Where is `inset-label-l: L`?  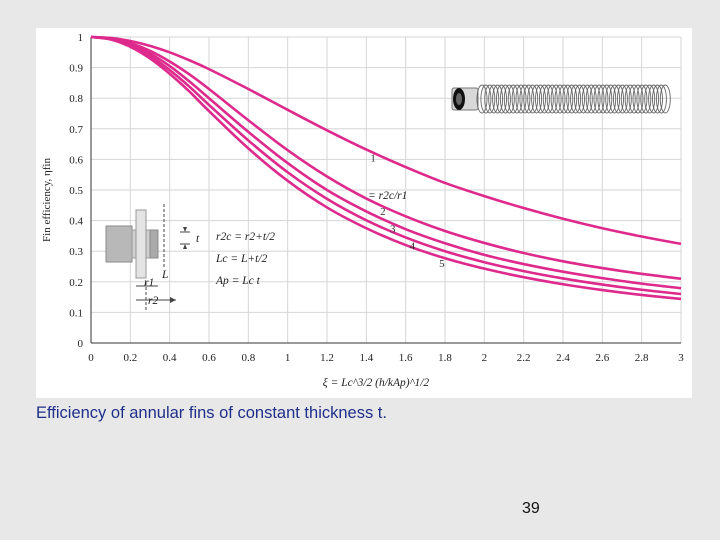
inset-label-l: L is located at coordinates (164, 275).